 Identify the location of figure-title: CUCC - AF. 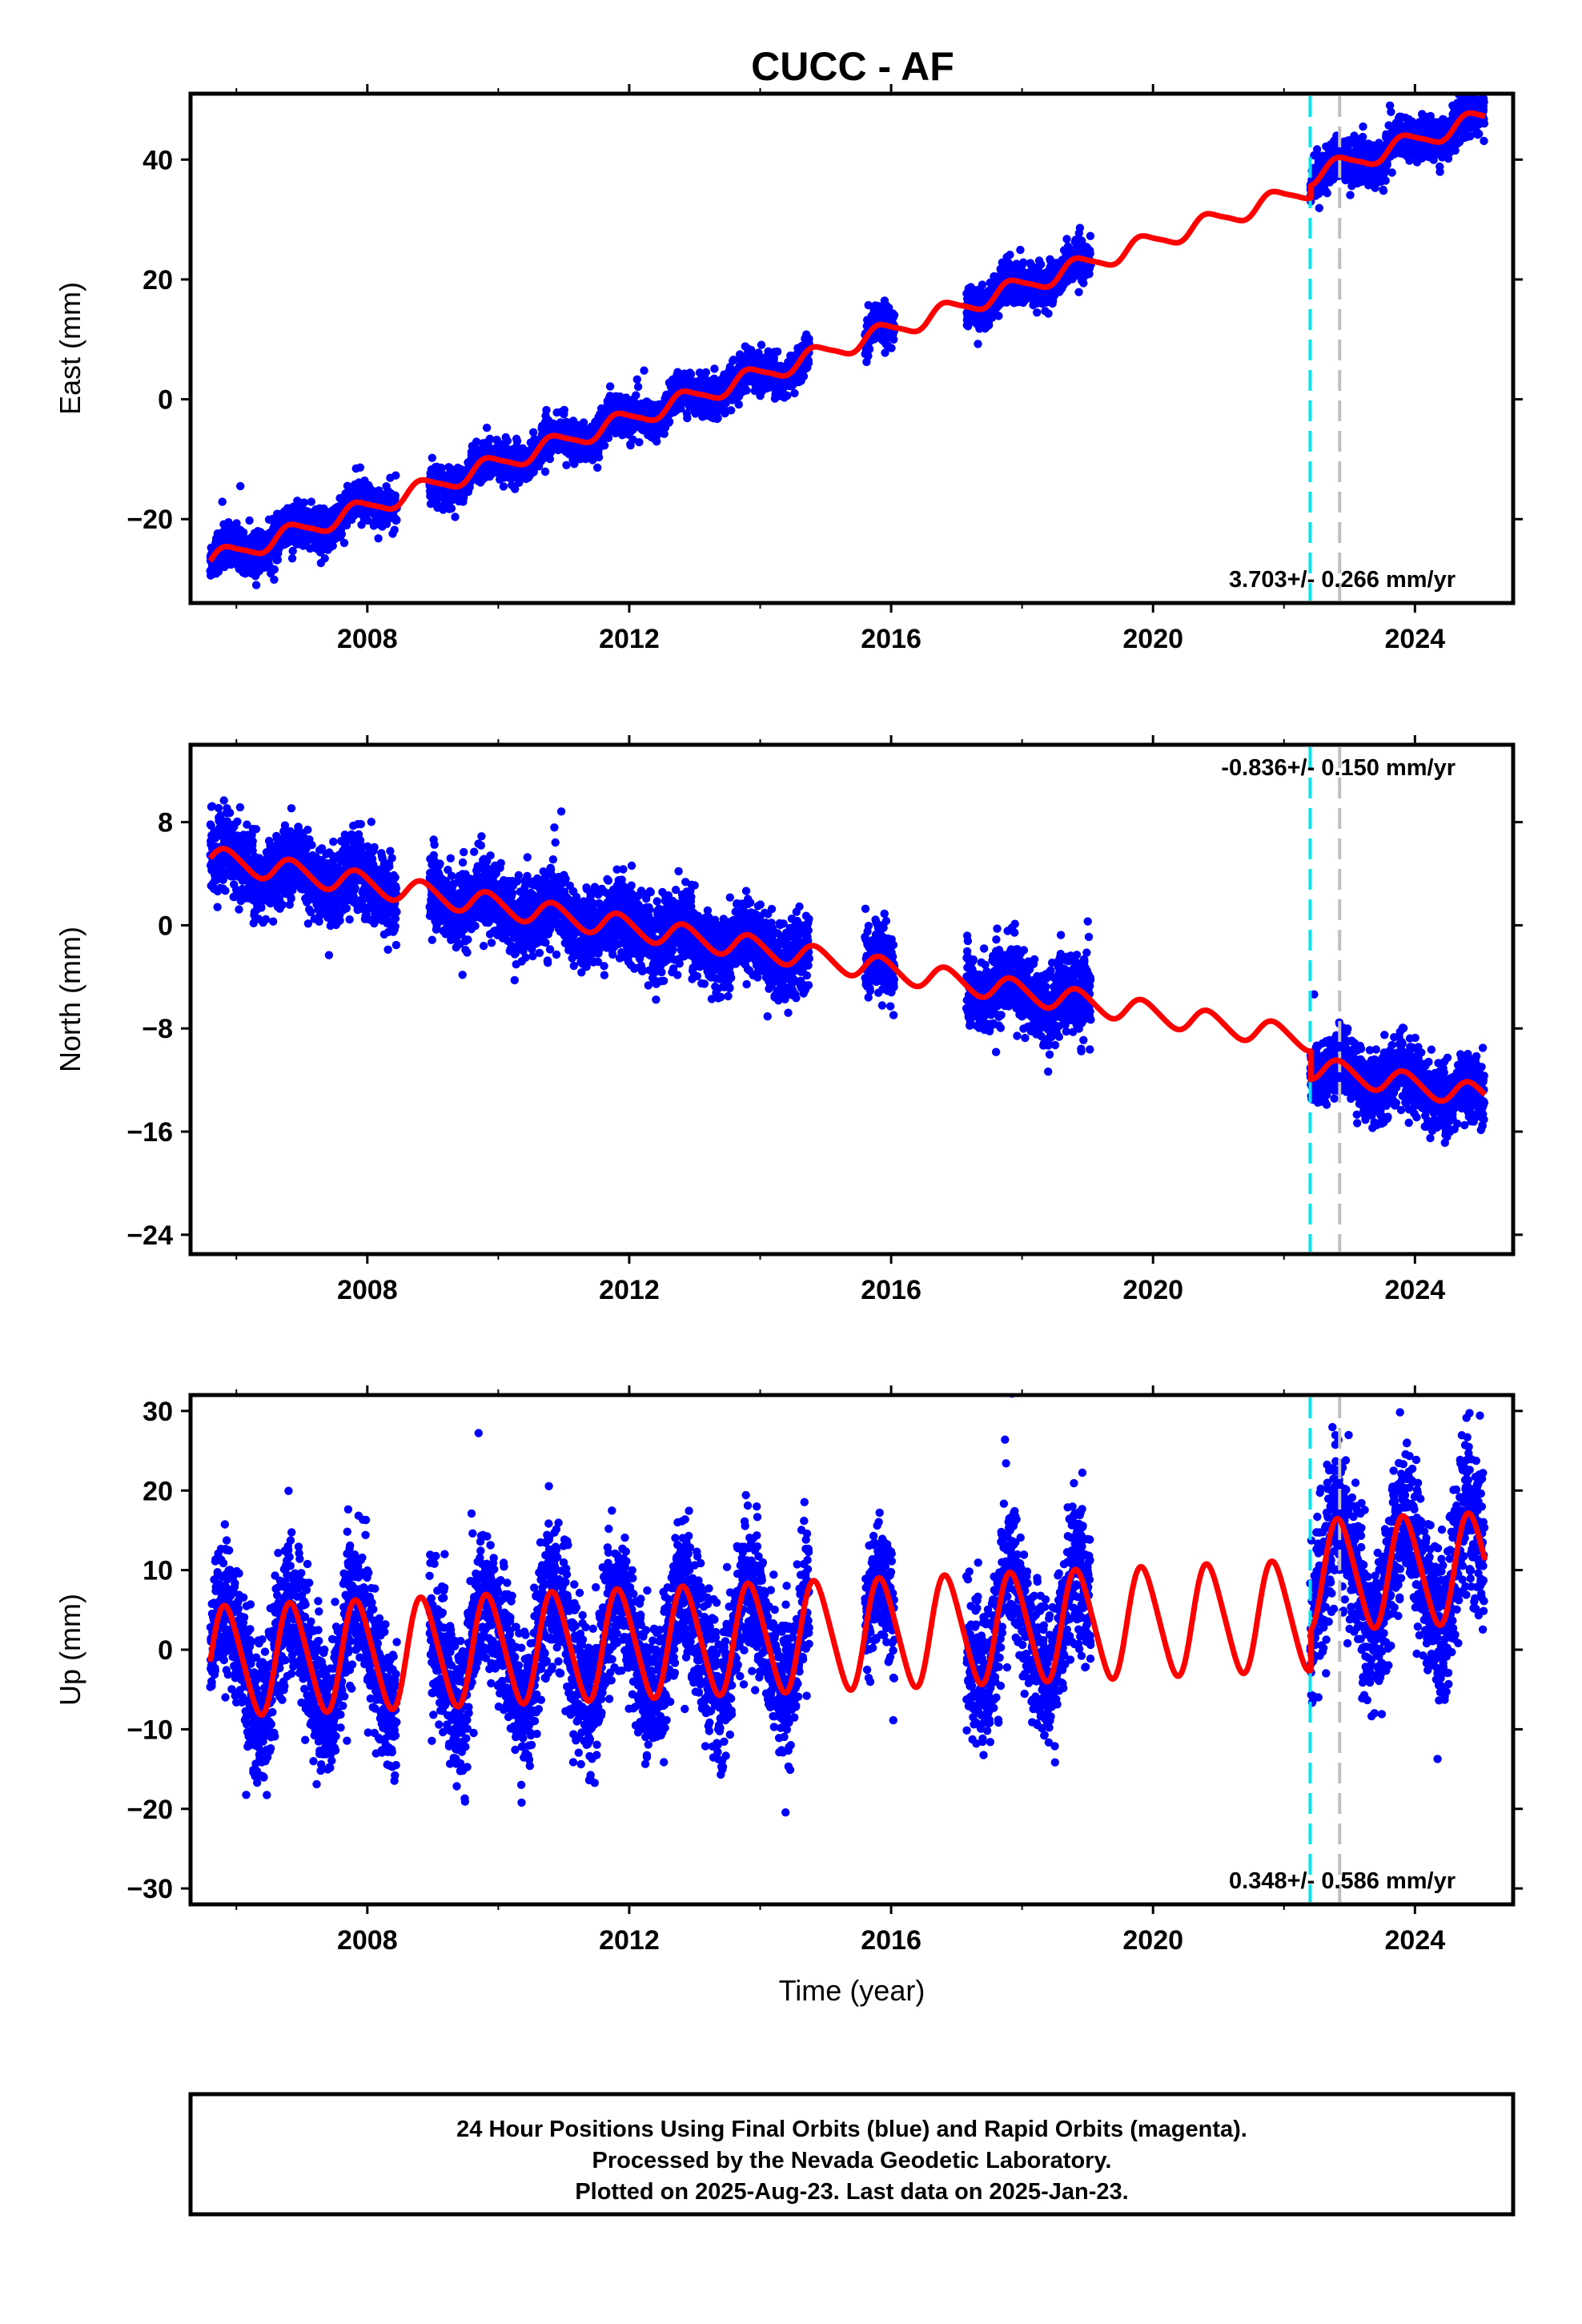
(852, 66).